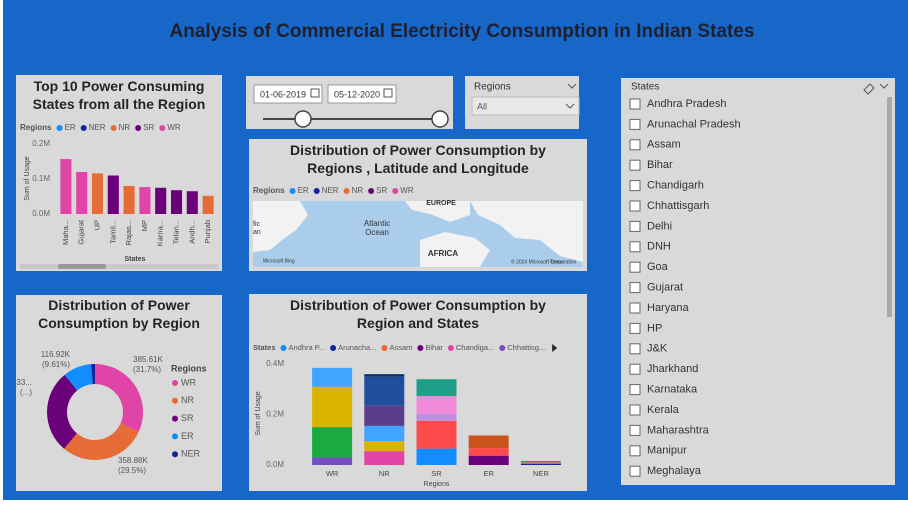 The height and width of the screenshot is (505, 908). Describe the element at coordinates (41, 178) in the screenshot. I see `y-tick-label: 0.1M` at that location.